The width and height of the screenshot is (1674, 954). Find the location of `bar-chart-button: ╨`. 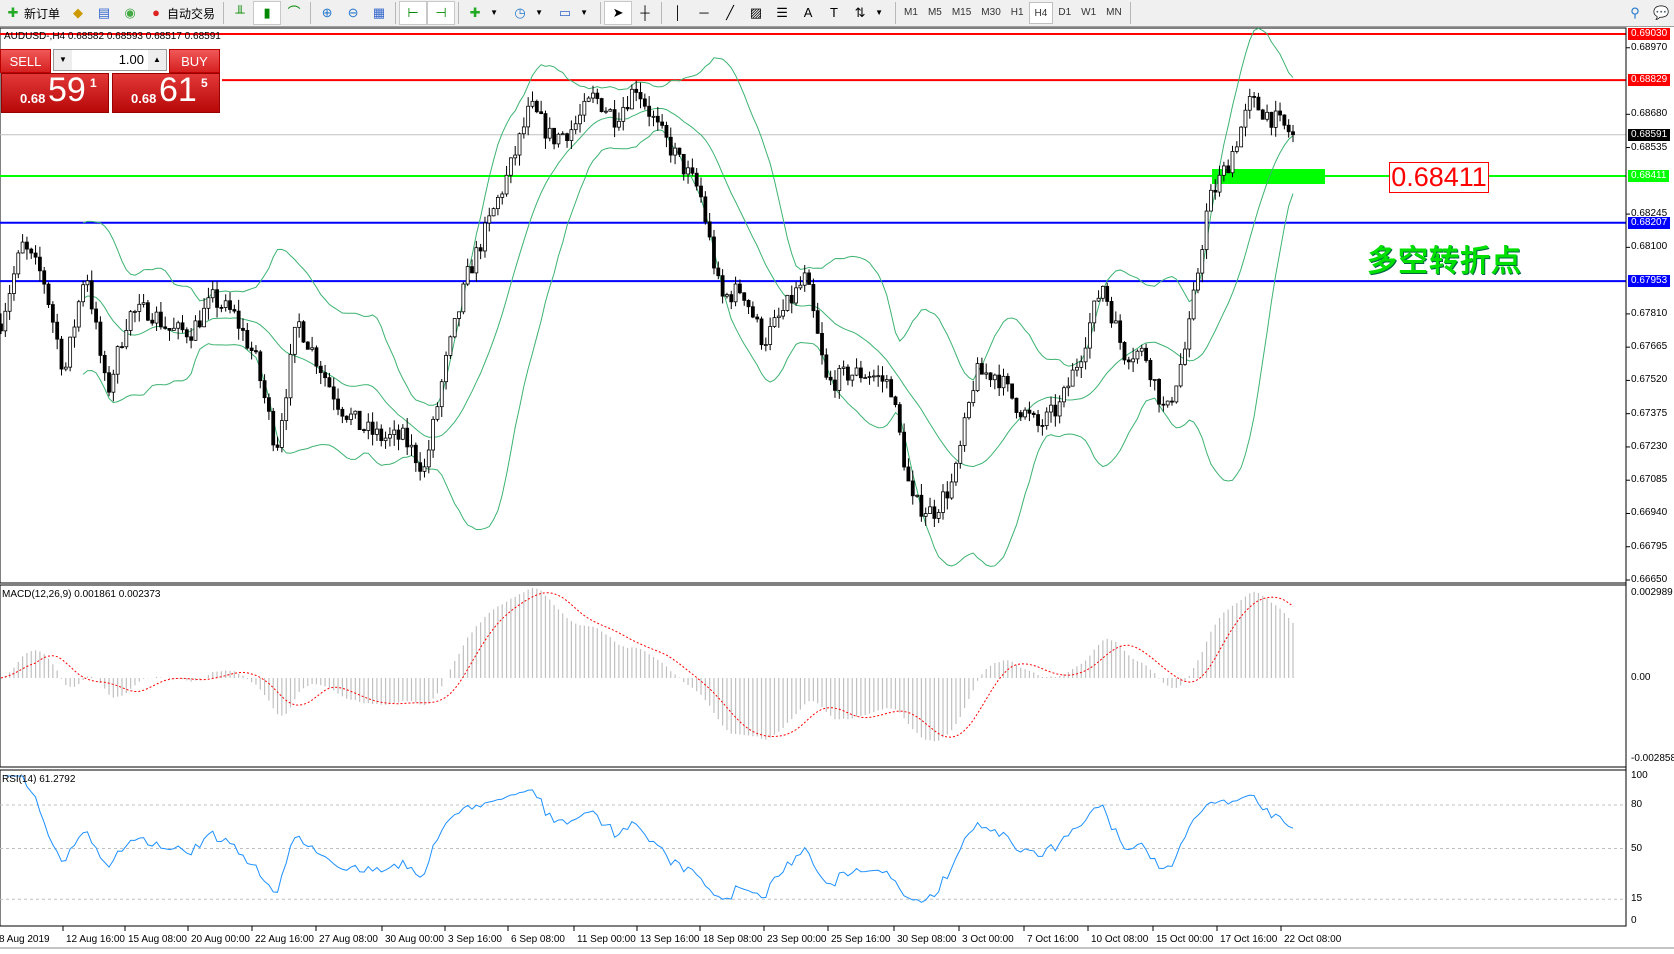

bar-chart-button: ╨ is located at coordinates (240, 13).